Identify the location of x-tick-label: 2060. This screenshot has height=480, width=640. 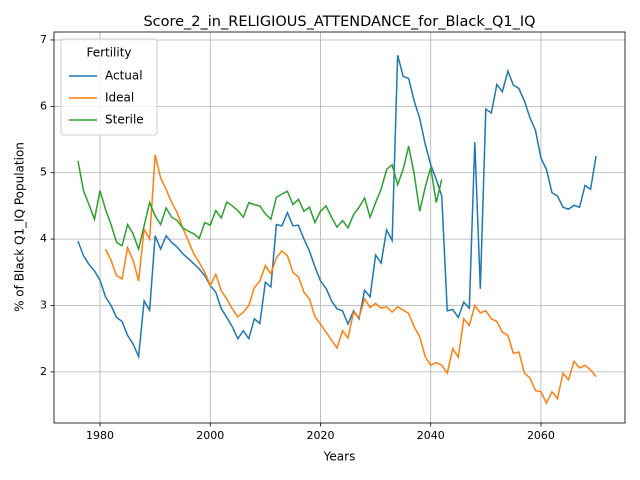
(541, 435).